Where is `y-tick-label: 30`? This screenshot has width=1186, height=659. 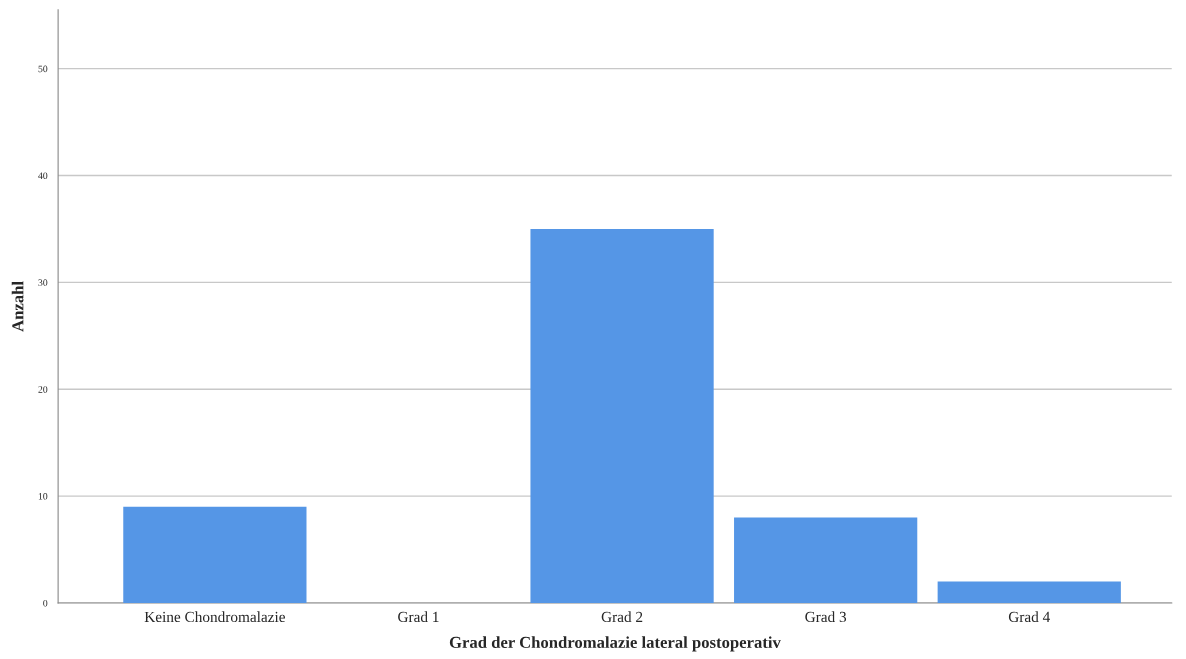
y-tick-label: 30 is located at coordinates (43, 282).